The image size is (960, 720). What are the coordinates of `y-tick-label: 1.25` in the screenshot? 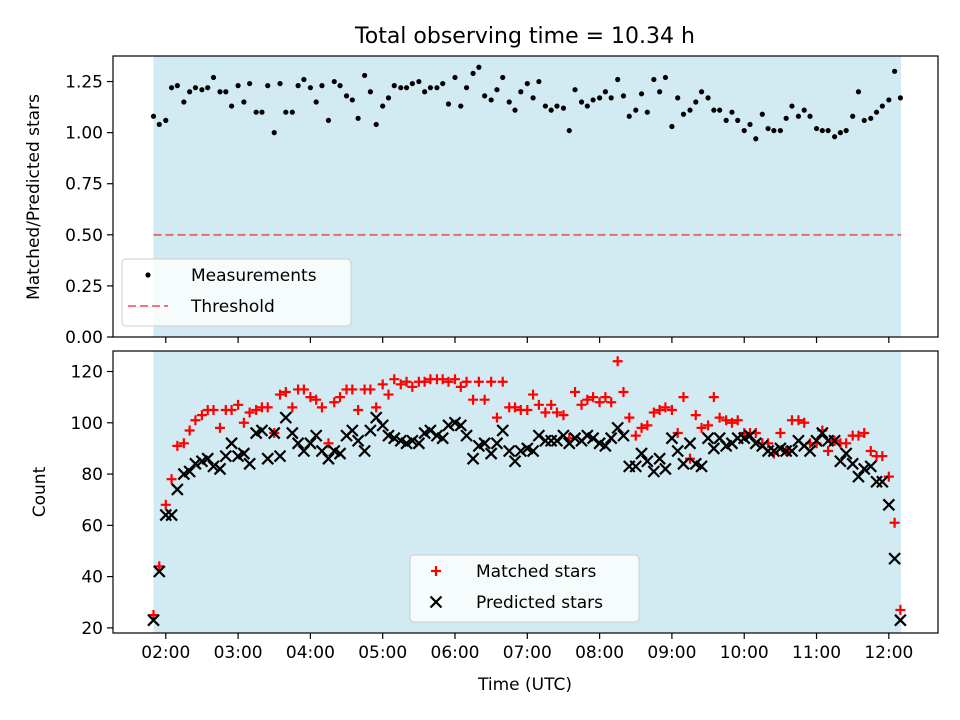 It's located at (84, 83).